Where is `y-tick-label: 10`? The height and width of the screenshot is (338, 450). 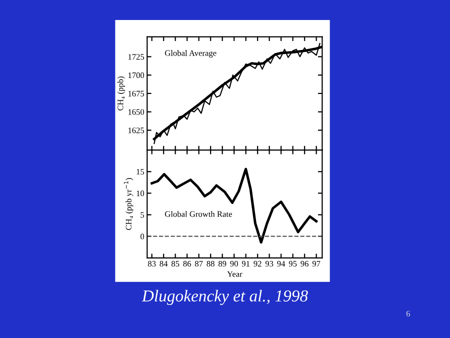
y-tick-label: 10 is located at coordinates (140, 193).